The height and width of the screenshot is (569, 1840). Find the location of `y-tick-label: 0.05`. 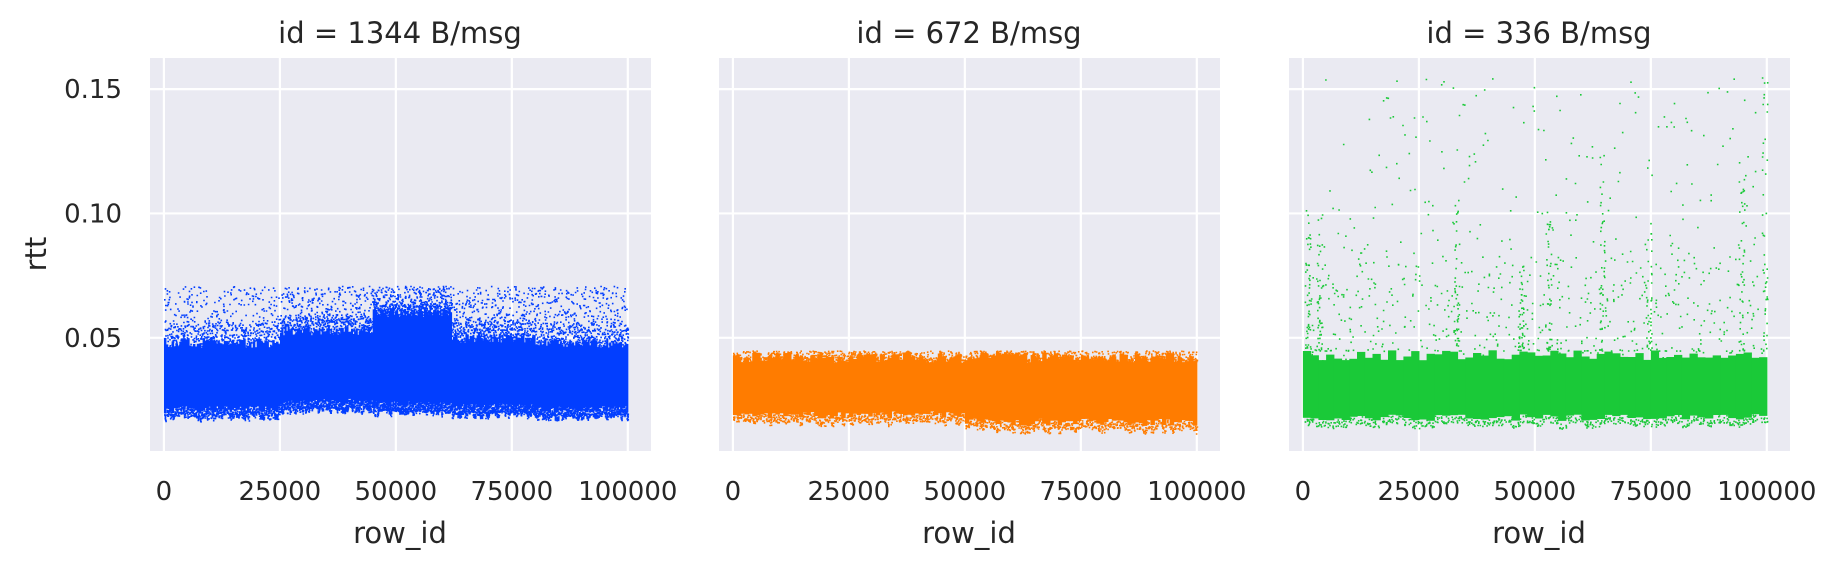

y-tick-label: 0.05 is located at coordinates (93, 339).